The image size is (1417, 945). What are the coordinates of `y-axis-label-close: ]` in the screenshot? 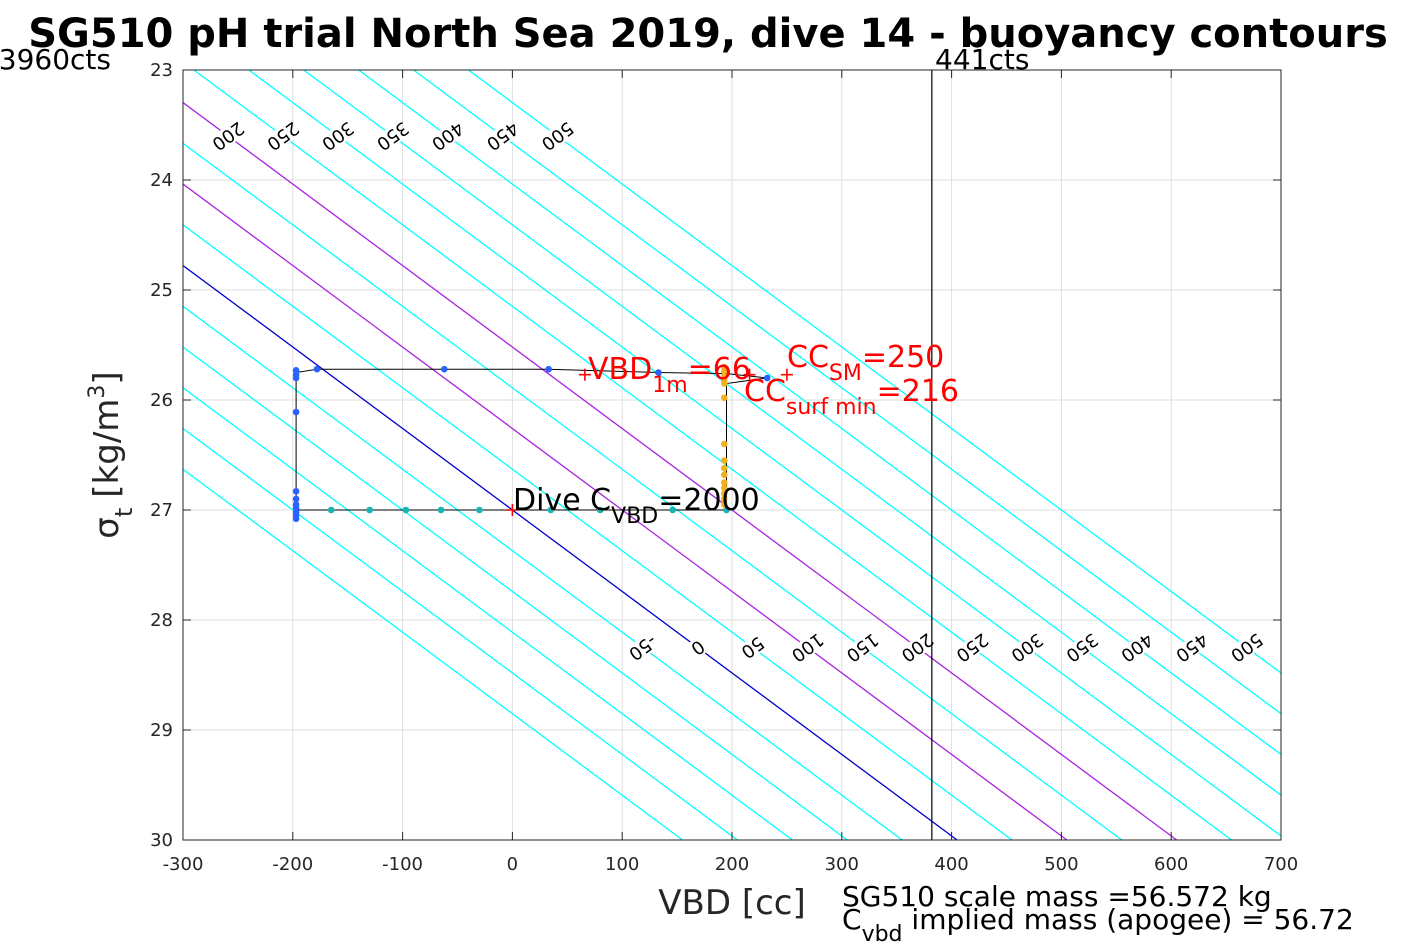 It's located at (107, 377).